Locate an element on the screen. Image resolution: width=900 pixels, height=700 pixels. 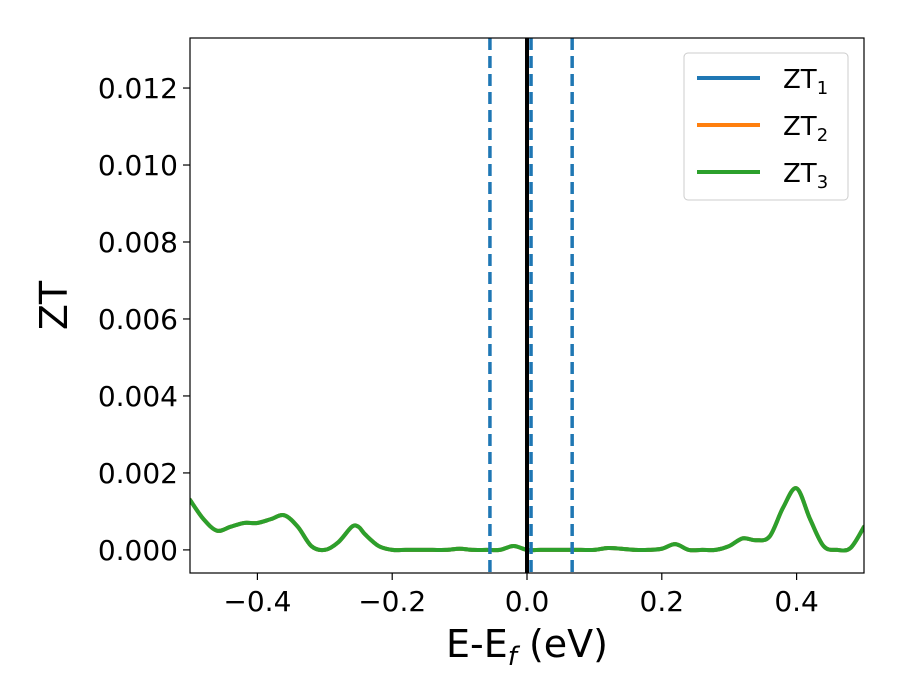
x-axis-title: E-Ef (eV) is located at coordinates (527, 647).